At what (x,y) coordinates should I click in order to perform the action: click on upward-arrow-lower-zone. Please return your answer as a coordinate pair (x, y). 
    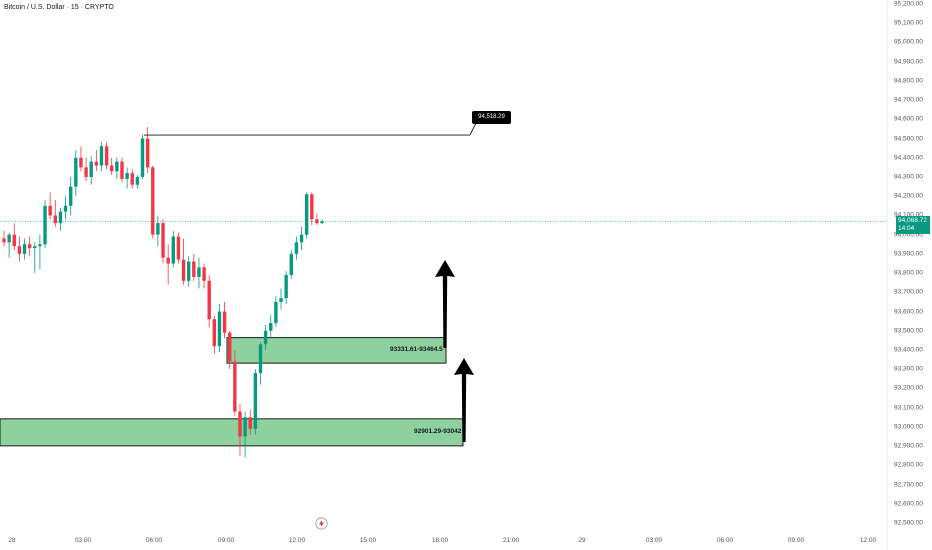
    Looking at the image, I should click on (464, 400).